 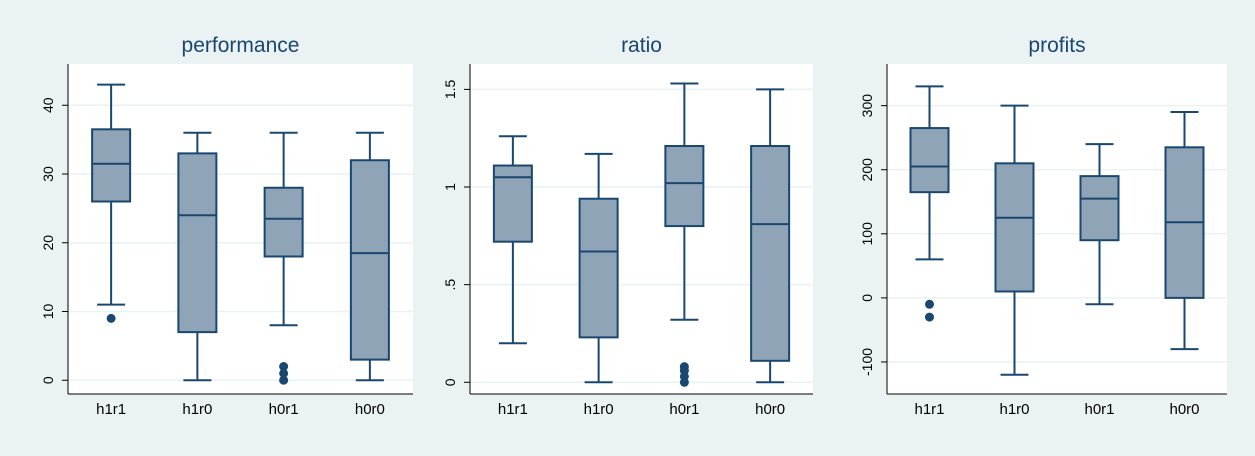 I want to click on y-tick-label: 20, so click(x=48, y=243).